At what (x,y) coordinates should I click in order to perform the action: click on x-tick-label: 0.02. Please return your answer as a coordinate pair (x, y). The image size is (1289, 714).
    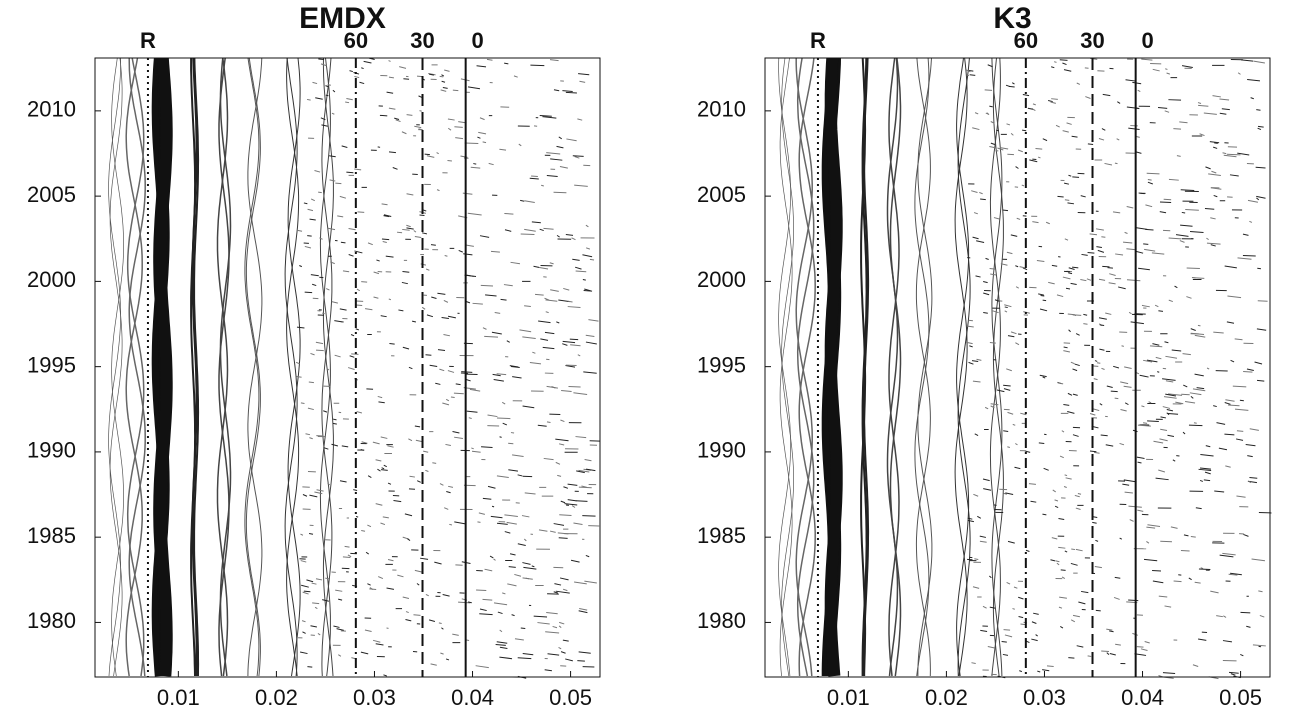
    Looking at the image, I should click on (946, 697).